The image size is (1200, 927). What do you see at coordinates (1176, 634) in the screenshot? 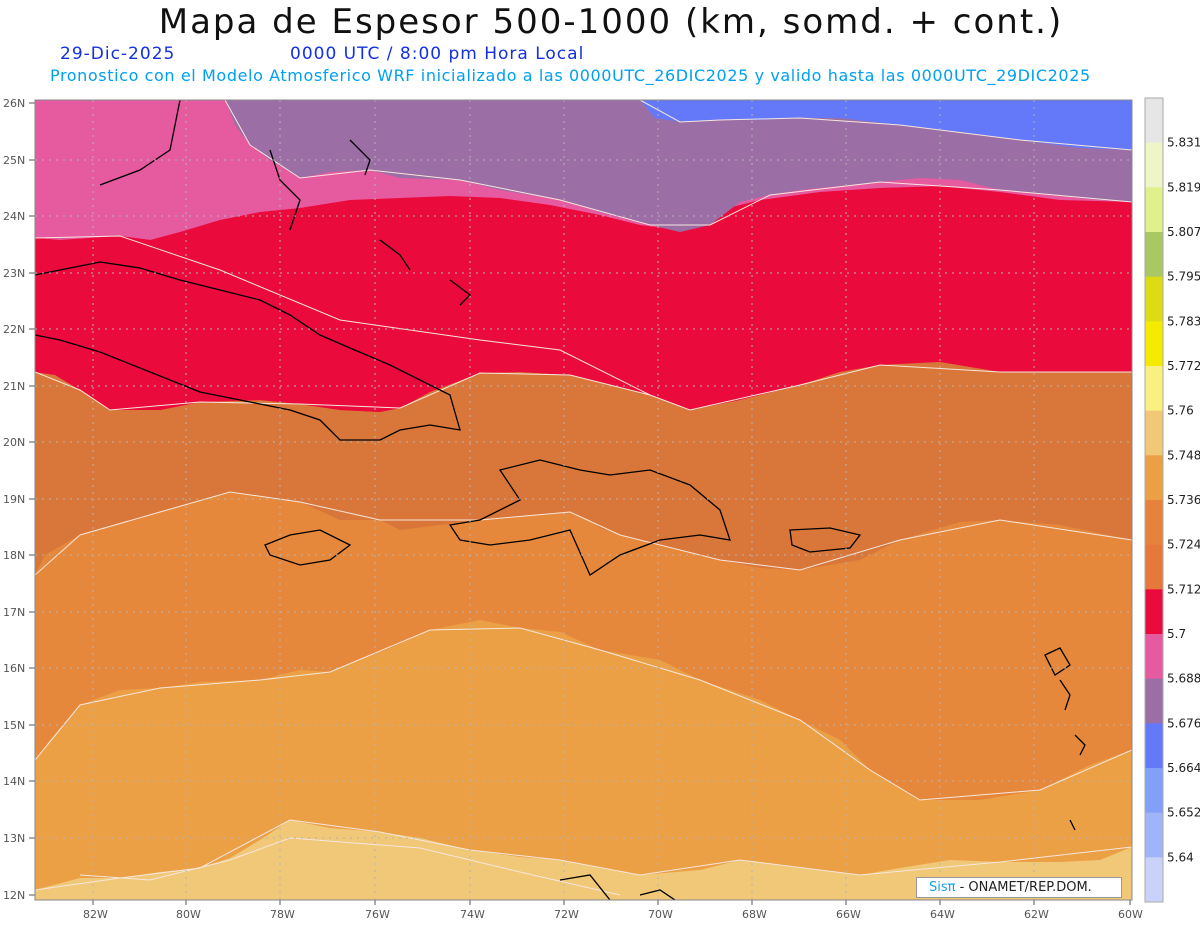
I see `colorbar-label: 5.7` at bounding box center [1176, 634].